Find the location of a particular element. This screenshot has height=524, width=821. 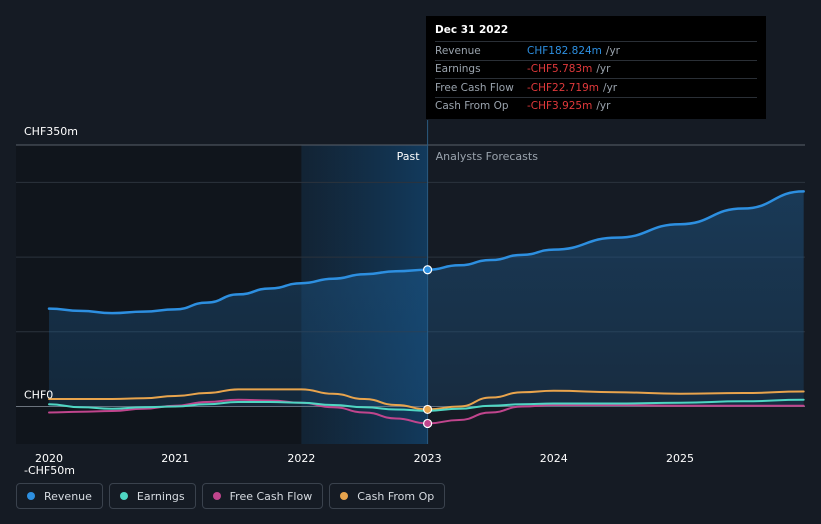

tooltip-value: -CHF5.783m is located at coordinates (560, 69).